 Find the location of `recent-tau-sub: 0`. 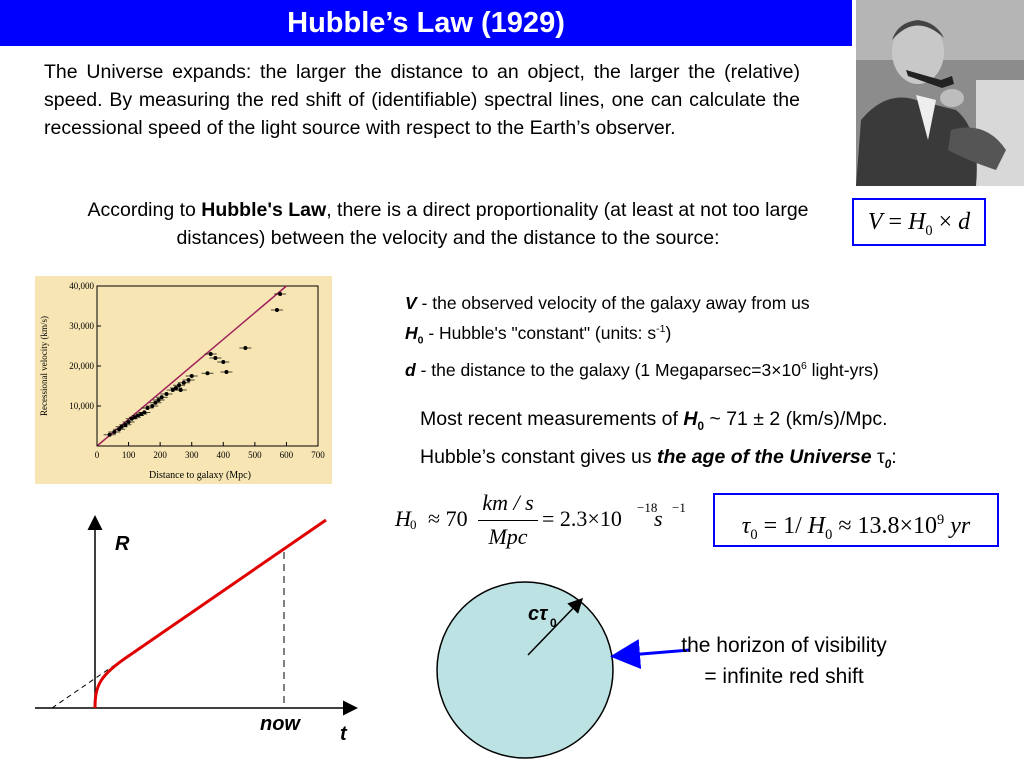

recent-tau-sub: 0 is located at coordinates (888, 464).